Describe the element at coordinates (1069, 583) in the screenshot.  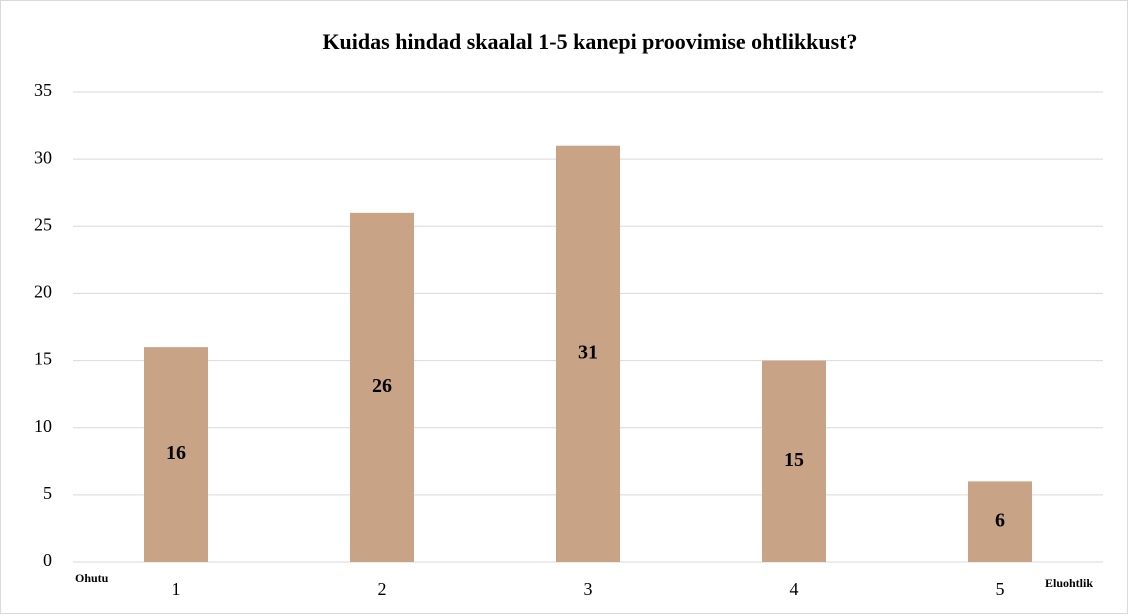
I see `annotation: Eluohtlik` at that location.